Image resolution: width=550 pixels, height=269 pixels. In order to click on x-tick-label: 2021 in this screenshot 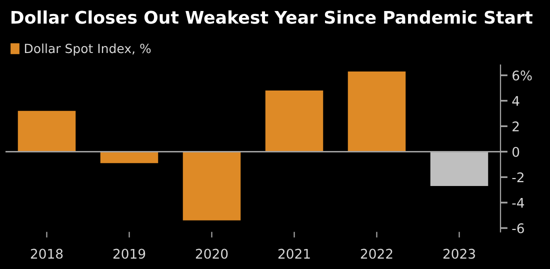, I will do `click(294, 253)`.